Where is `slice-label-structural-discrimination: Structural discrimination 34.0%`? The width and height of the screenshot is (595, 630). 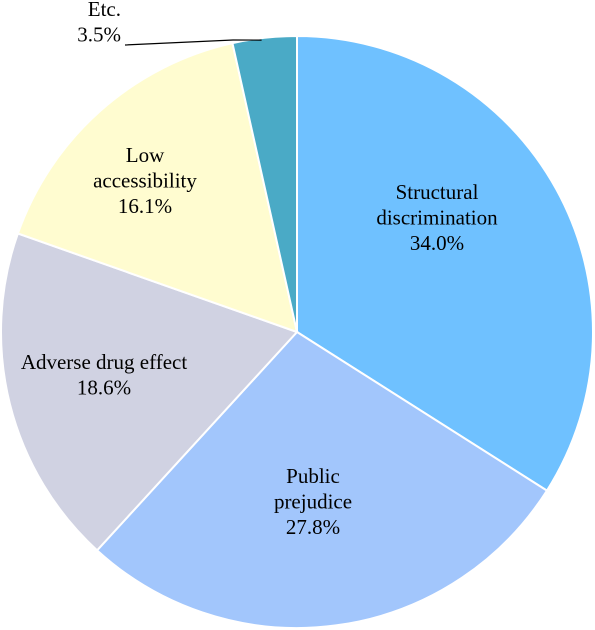
slice-label-structural-discrimination: Structural discrimination 34.0% is located at coordinates (437, 217).